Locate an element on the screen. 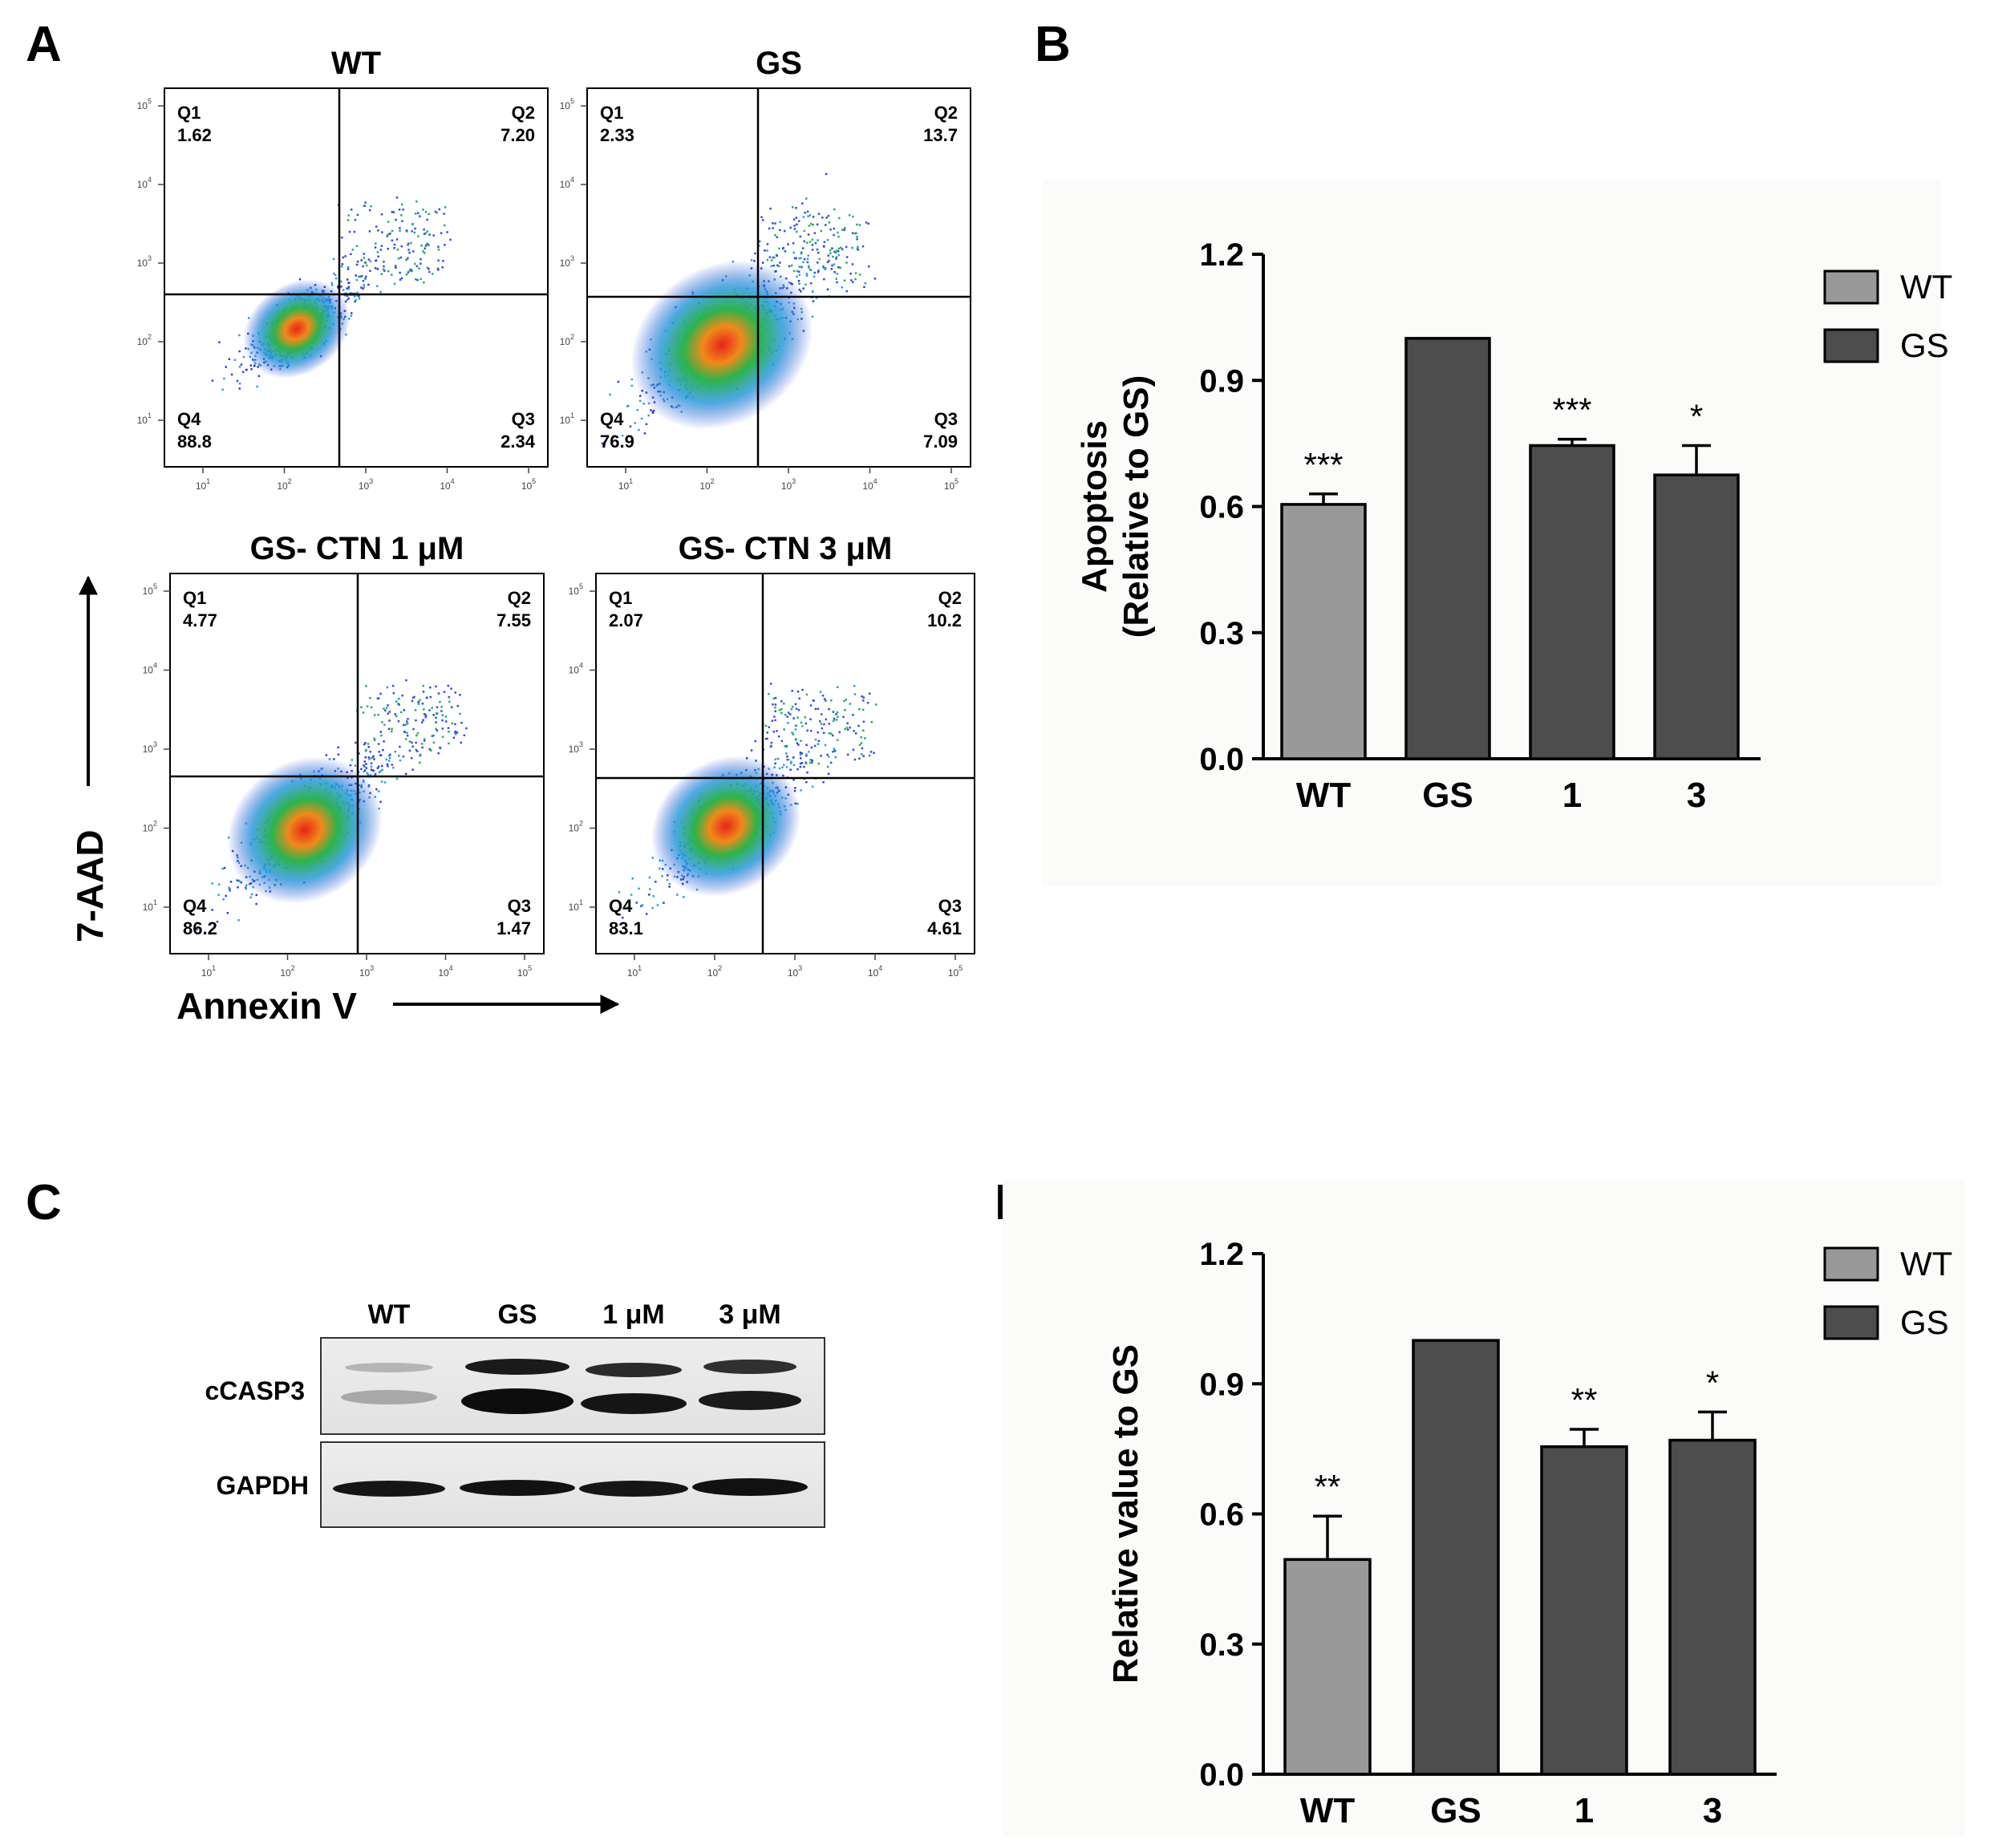 The image size is (1990, 1848). flow-x-tick-label: 10² is located at coordinates (714, 971).